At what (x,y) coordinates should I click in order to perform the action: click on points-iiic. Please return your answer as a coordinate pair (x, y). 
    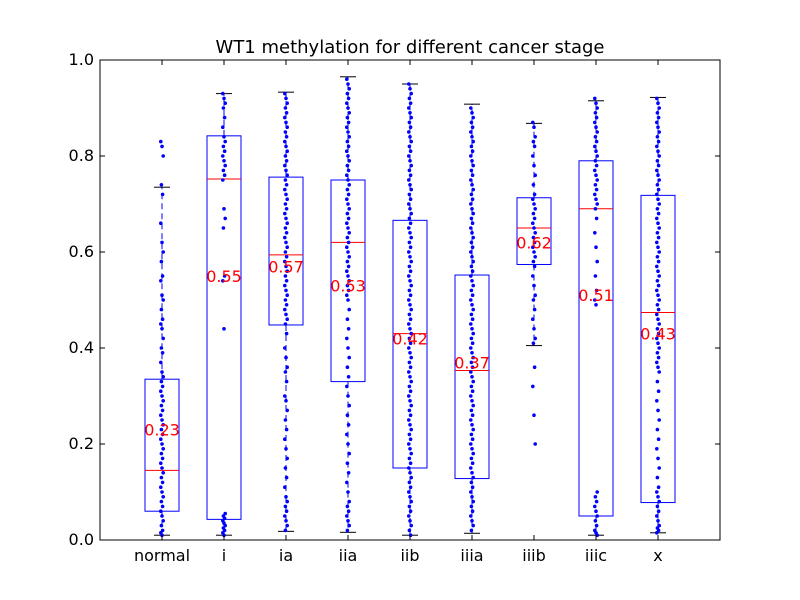
    Looking at the image, I should click on (596, 316).